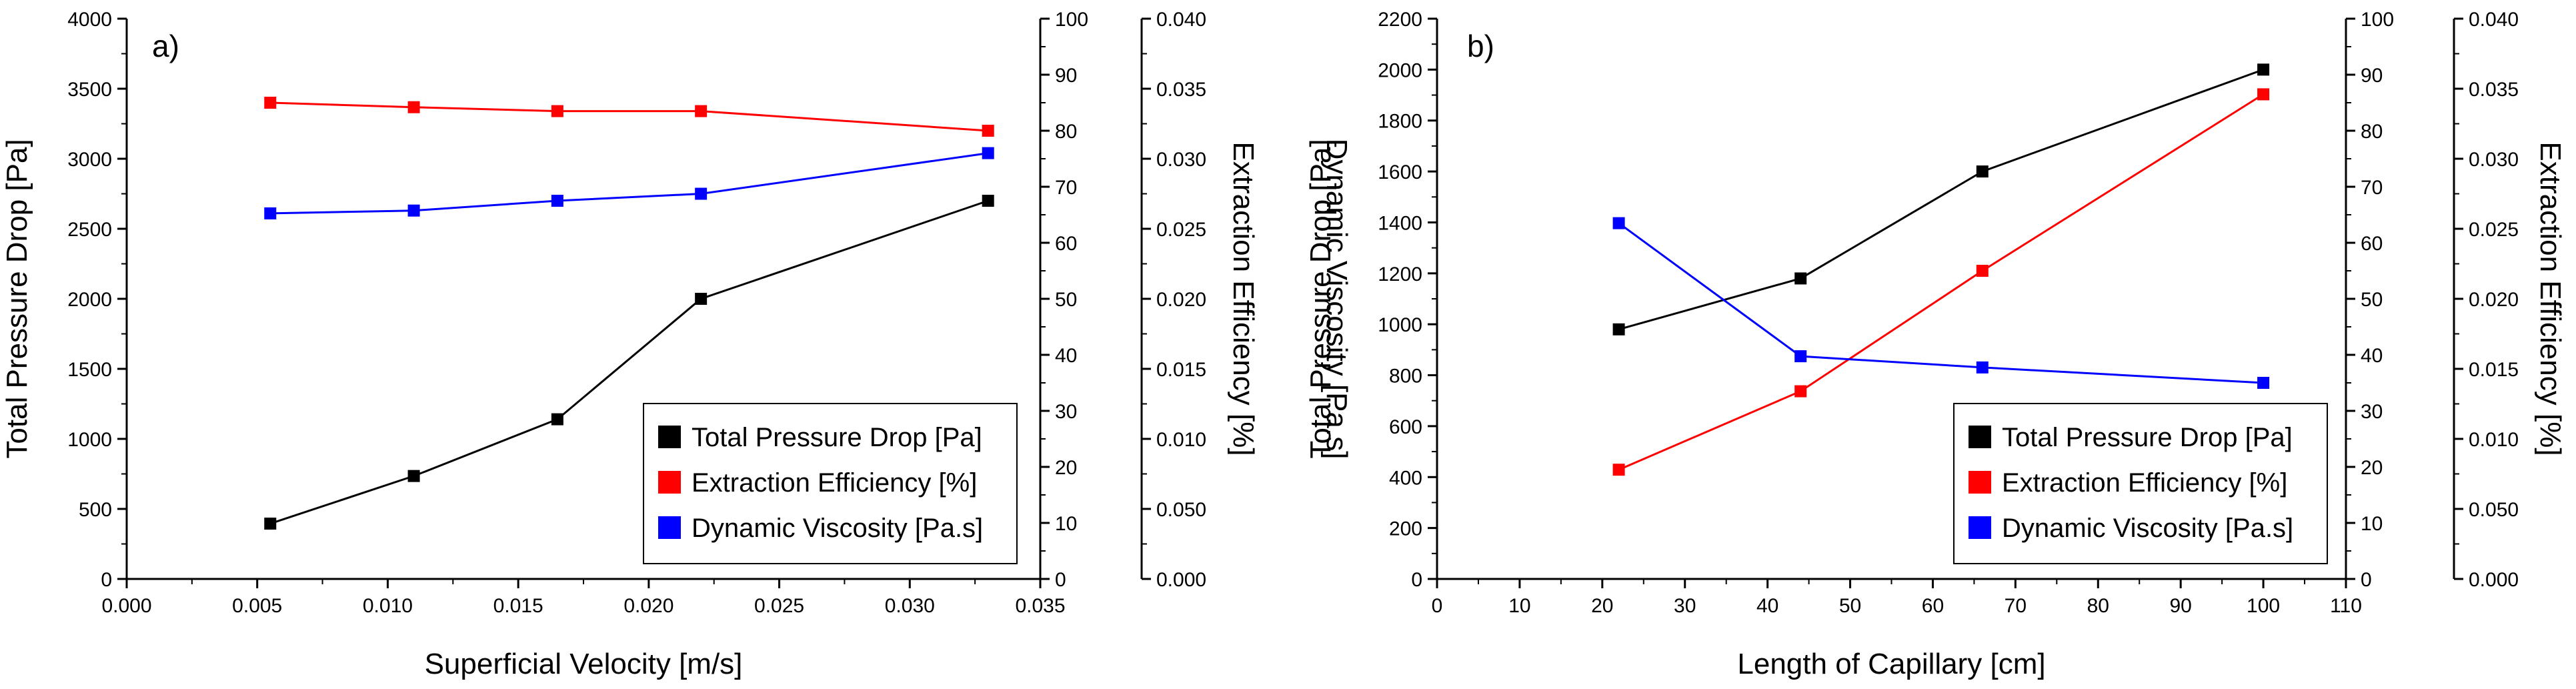  Describe the element at coordinates (1933, 606) in the screenshot. I see `x-tick-label: 60` at that location.